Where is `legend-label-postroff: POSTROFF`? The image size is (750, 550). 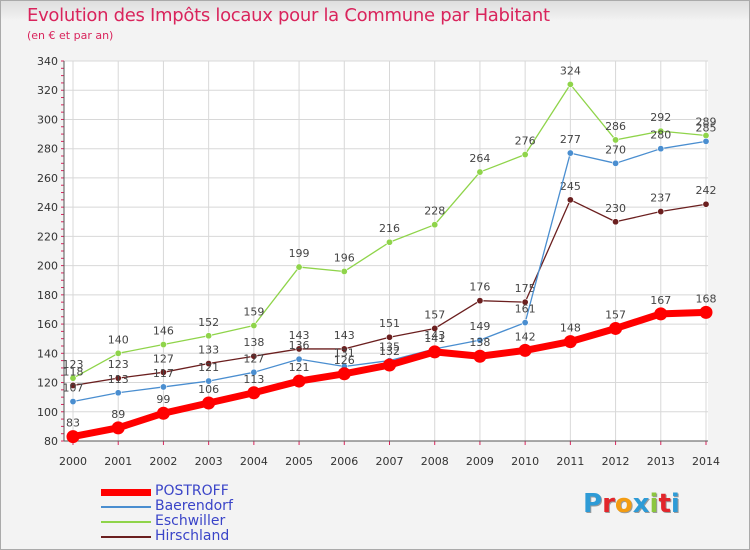 legend-label-postroff: POSTROFF is located at coordinates (192, 491).